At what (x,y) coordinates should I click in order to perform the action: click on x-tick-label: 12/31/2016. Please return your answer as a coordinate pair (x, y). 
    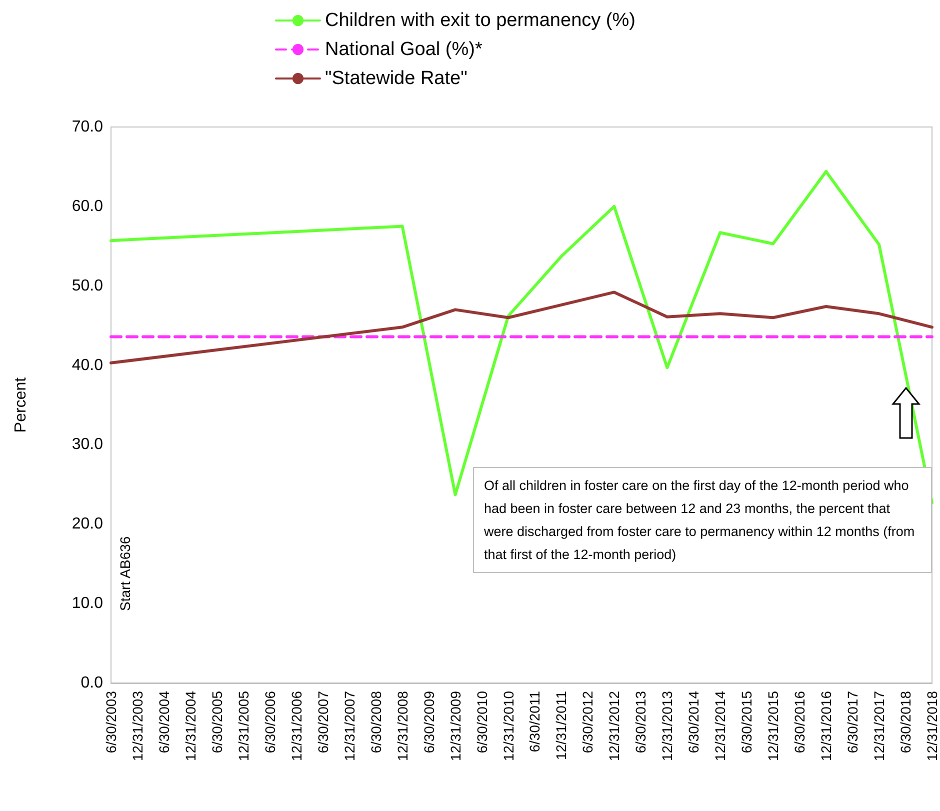
    Looking at the image, I should click on (826, 726).